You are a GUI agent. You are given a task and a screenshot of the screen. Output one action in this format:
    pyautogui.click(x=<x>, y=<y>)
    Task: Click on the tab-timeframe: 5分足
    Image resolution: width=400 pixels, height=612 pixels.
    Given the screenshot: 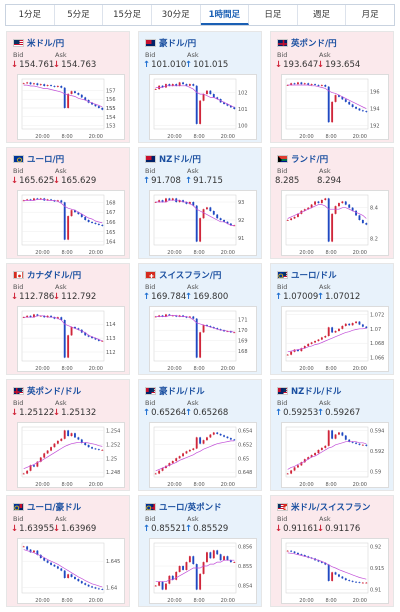 What is the action you would take?
    pyautogui.click(x=79, y=15)
    